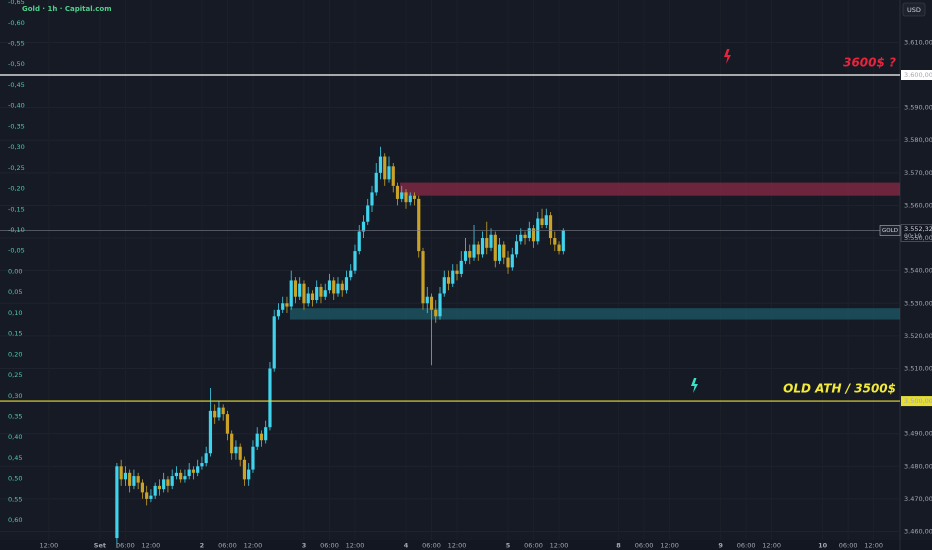  I want to click on y2-tick-label: -0,55, so click(16, 44).